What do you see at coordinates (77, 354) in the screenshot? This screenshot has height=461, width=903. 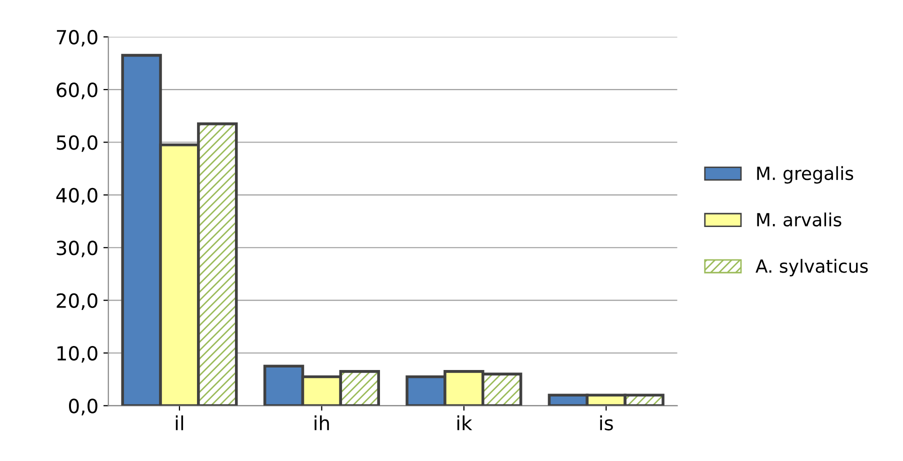 I see `y-tick-label: 10,0` at bounding box center [77, 354].